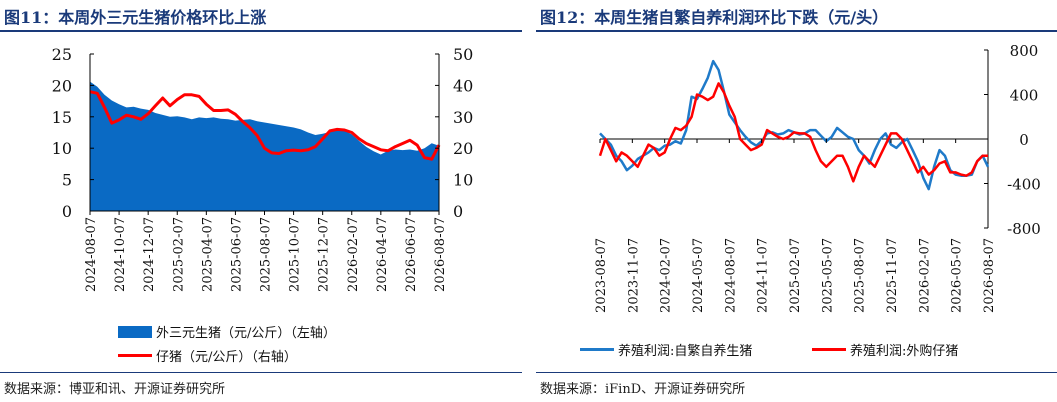 Image resolution: width=1057 pixels, height=402 pixels. Describe the element at coordinates (411, 254) in the screenshot. I see `x-tick-label: 2026-06-07` at that location.